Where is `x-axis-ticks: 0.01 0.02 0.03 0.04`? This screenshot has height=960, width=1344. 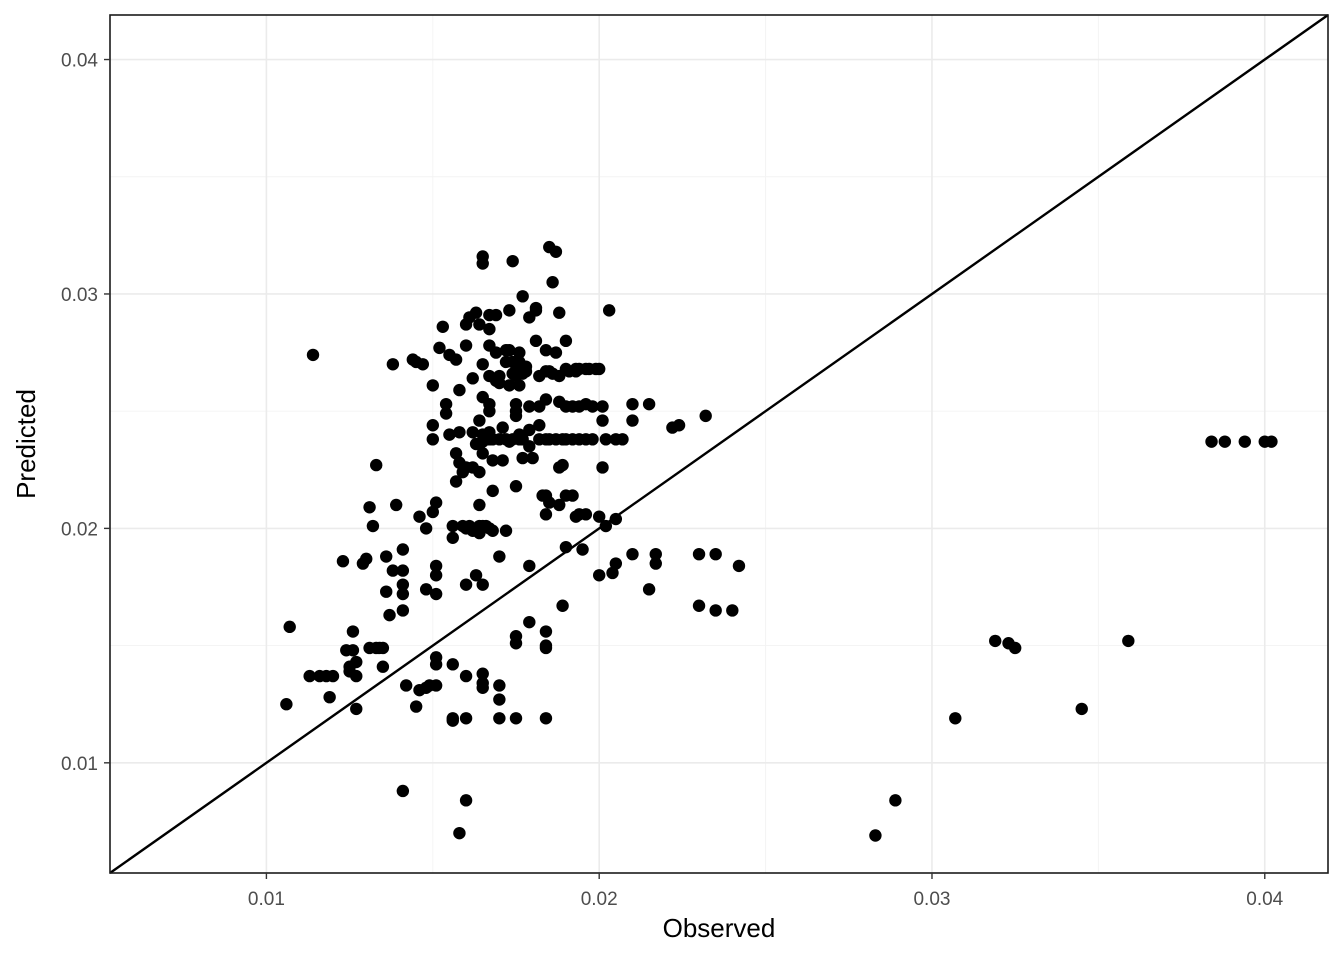 x-axis-ticks: 0.01 0.02 0.03 0.04 is located at coordinates (766, 891).